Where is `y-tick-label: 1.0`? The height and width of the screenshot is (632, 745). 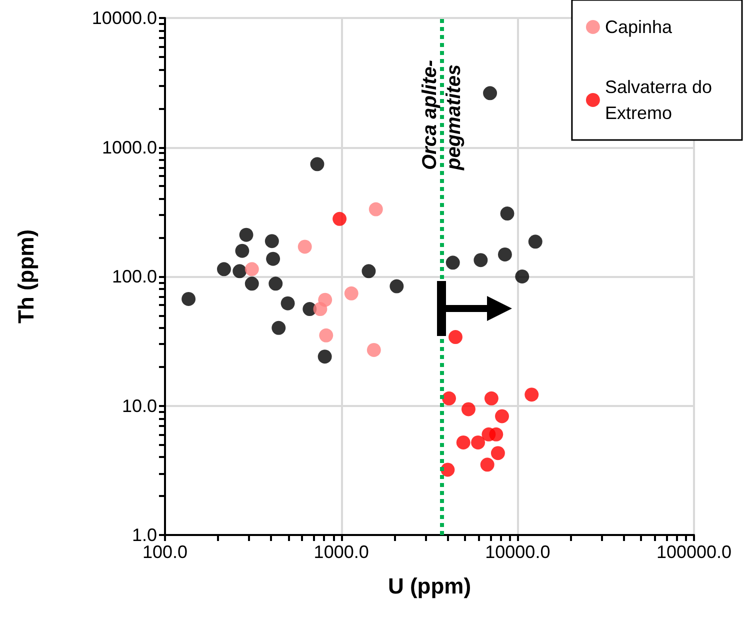
y-tick-label: 1.0 is located at coordinates (144, 535).